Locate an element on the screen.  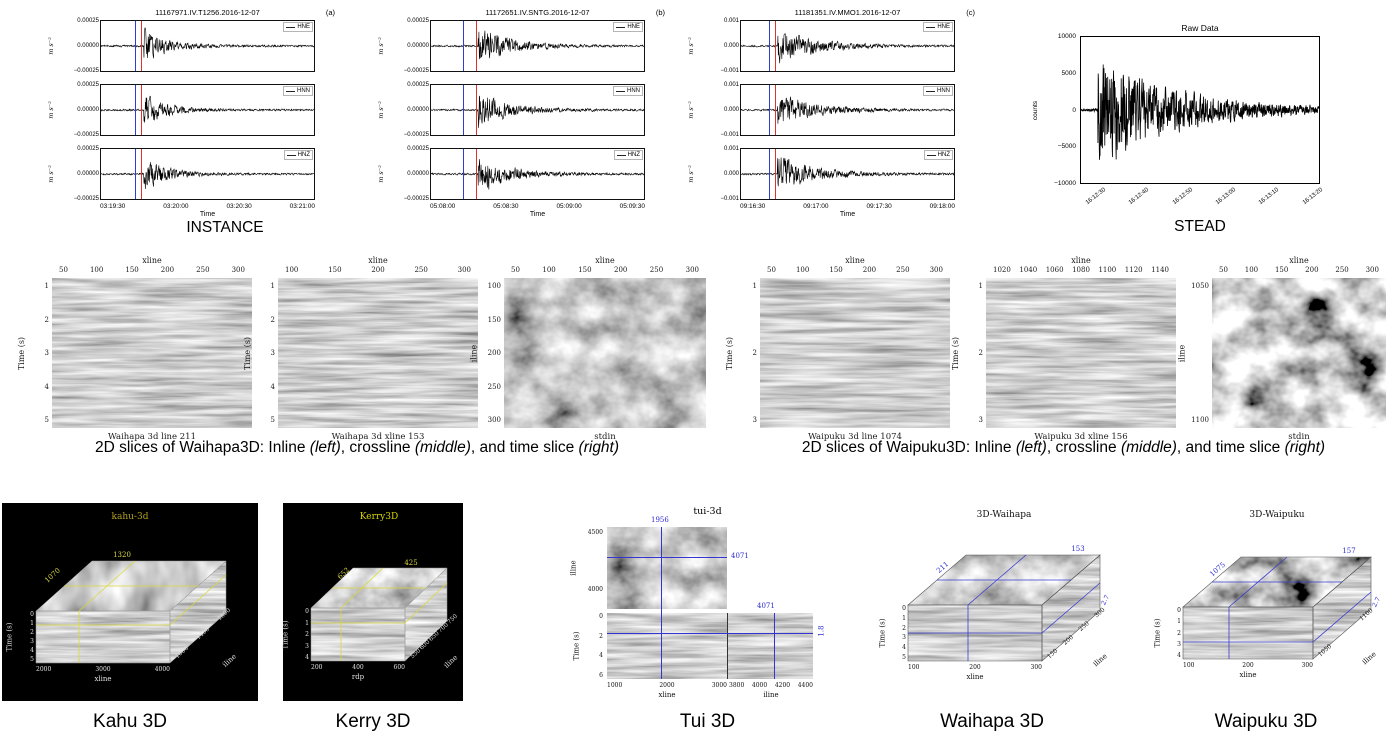
seismic-timeslice-image is located at coordinates (1299, 353).